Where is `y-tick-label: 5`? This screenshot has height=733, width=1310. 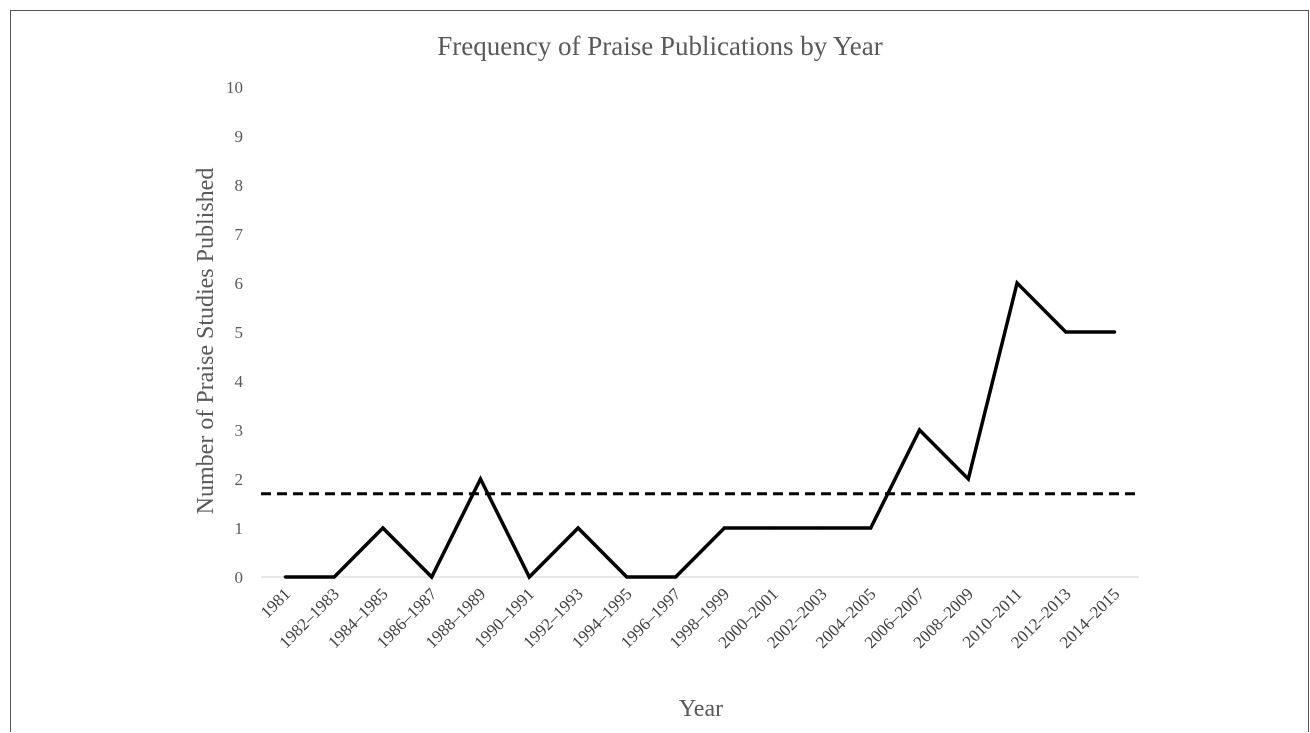
y-tick-label: 5 is located at coordinates (239, 332).